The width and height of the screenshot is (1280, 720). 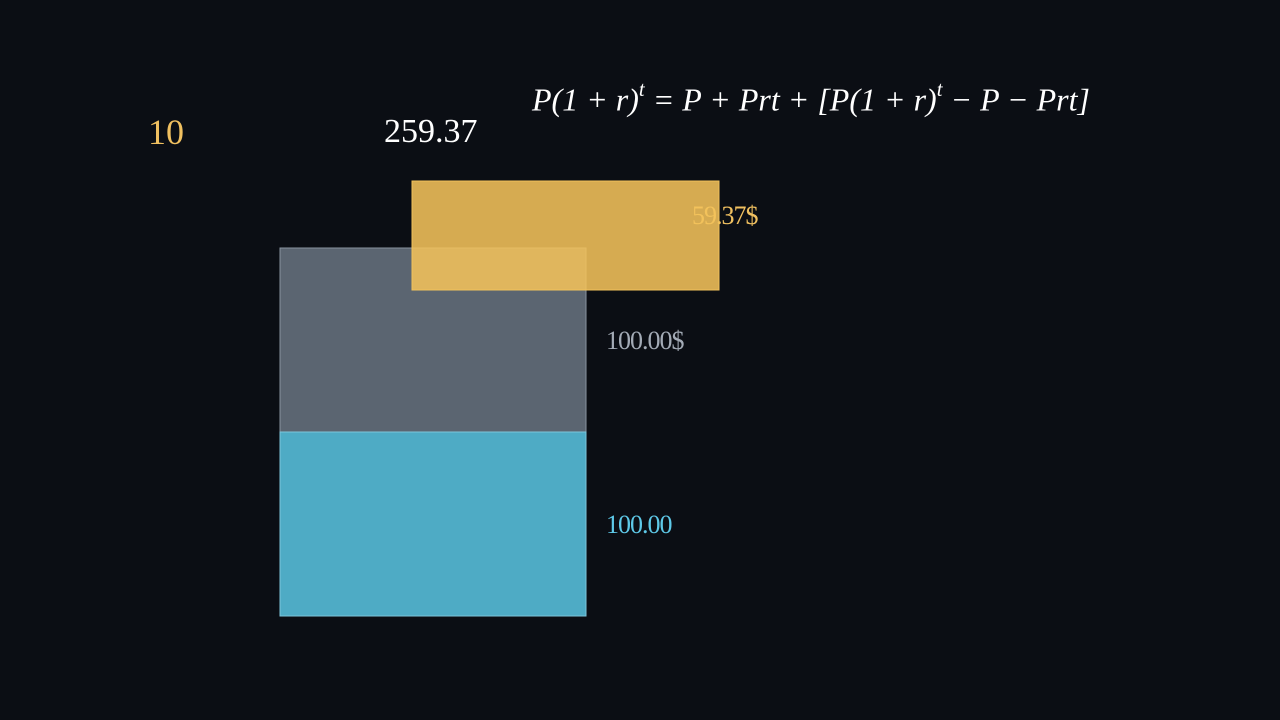 What do you see at coordinates (790, 99) in the screenshot?
I see `formula-part: = P + Prt + [P(1 + r)` at bounding box center [790, 99].